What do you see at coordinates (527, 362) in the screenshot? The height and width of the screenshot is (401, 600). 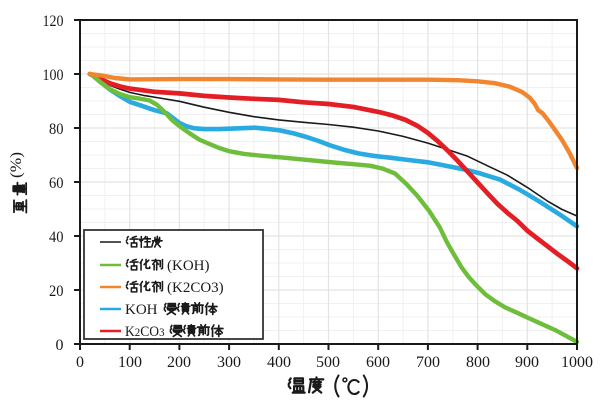 I see `svg-text: 900` at bounding box center [527, 362].